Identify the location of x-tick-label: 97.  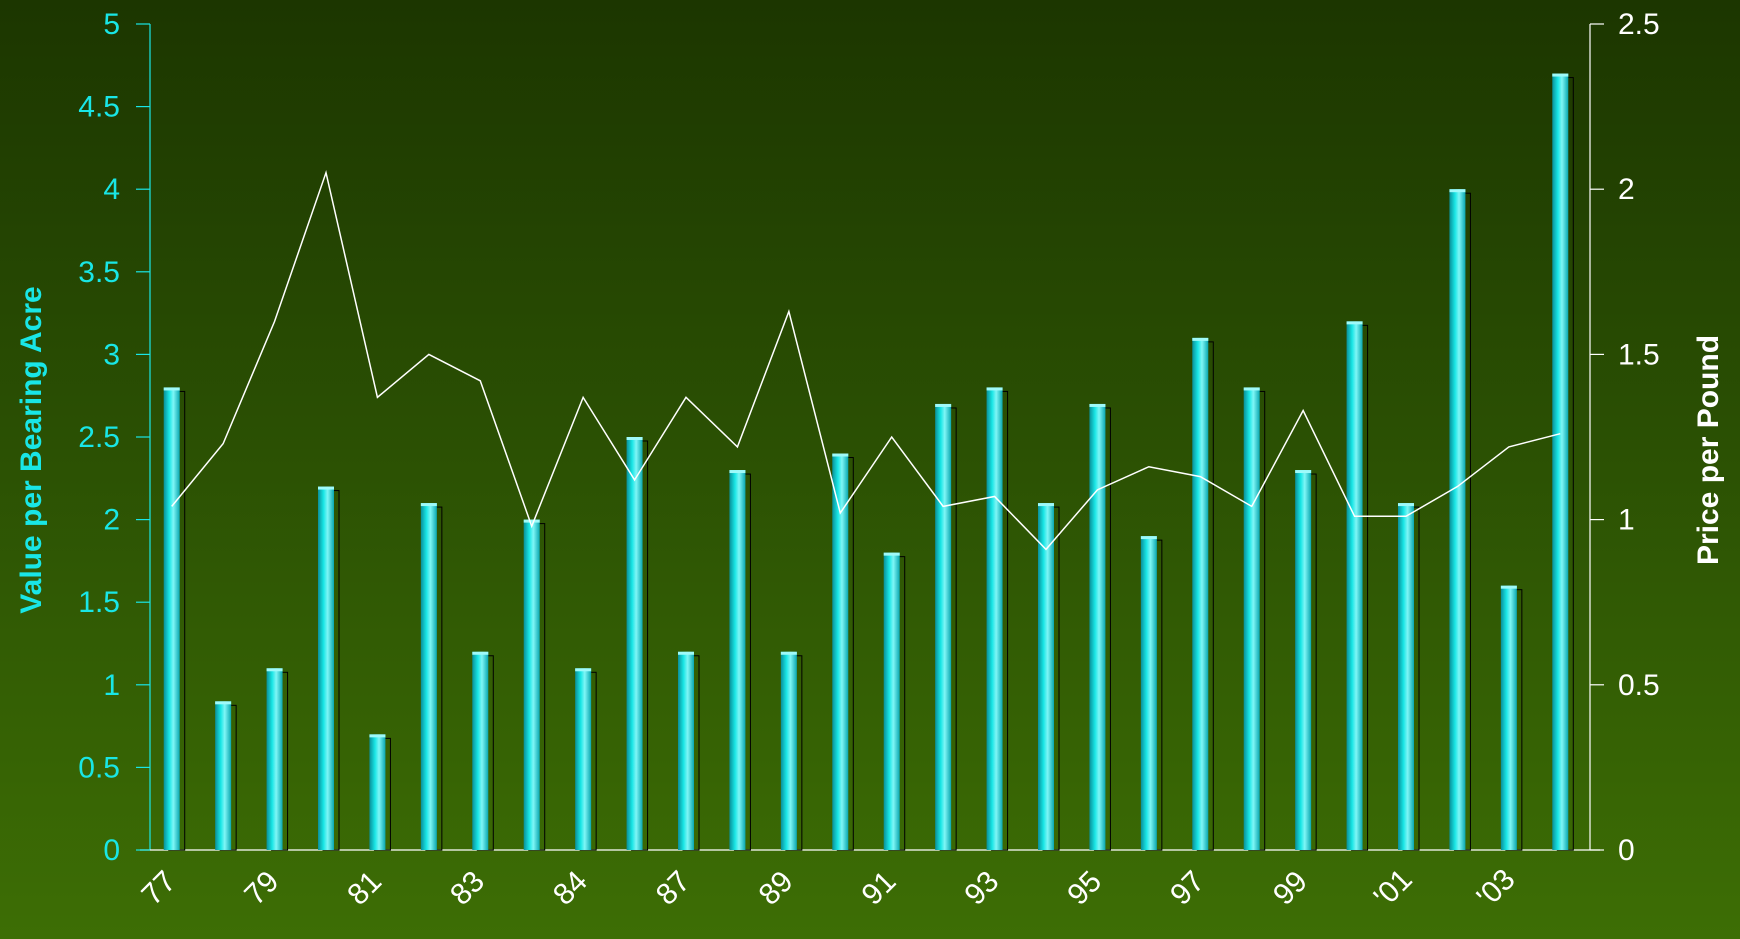
(1187, 888).